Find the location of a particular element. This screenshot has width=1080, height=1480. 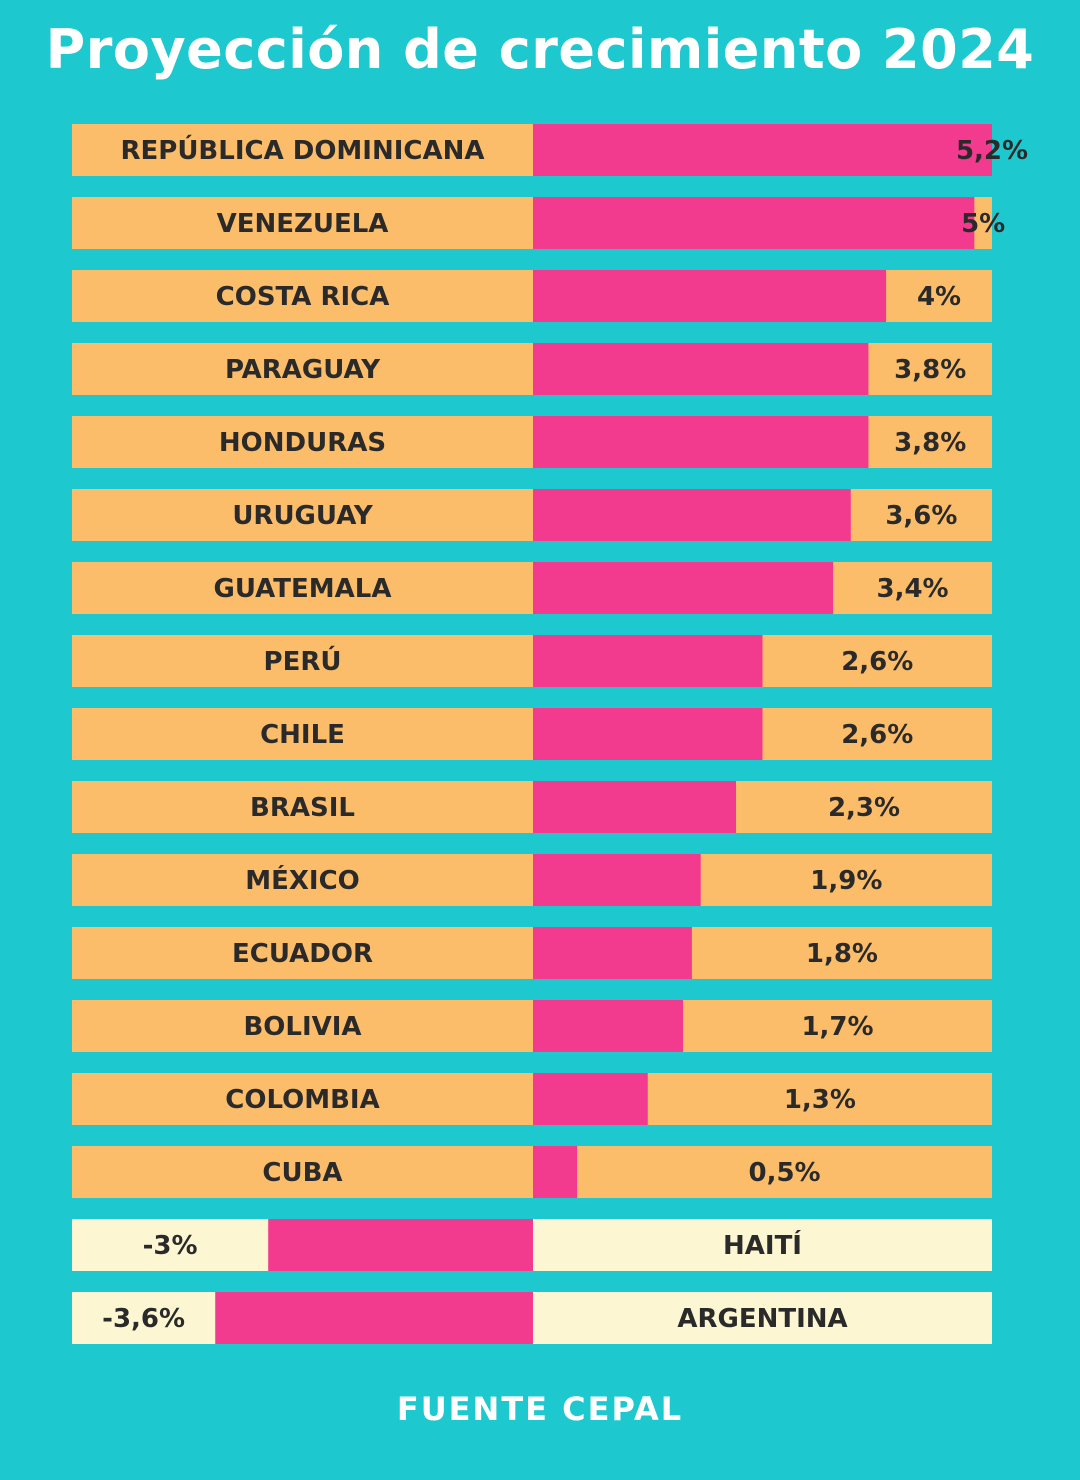

value-label: 1,8% is located at coordinates (842, 954).